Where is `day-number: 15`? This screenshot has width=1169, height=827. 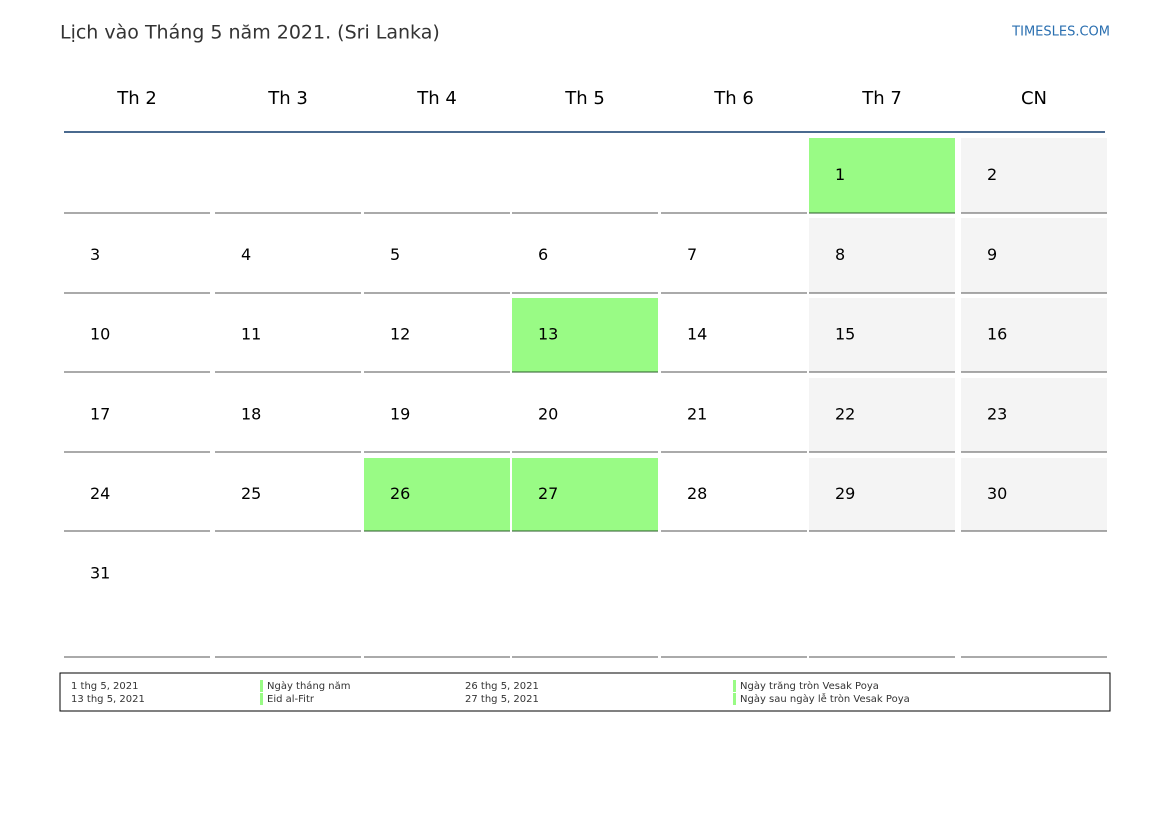 day-number: 15 is located at coordinates (845, 334).